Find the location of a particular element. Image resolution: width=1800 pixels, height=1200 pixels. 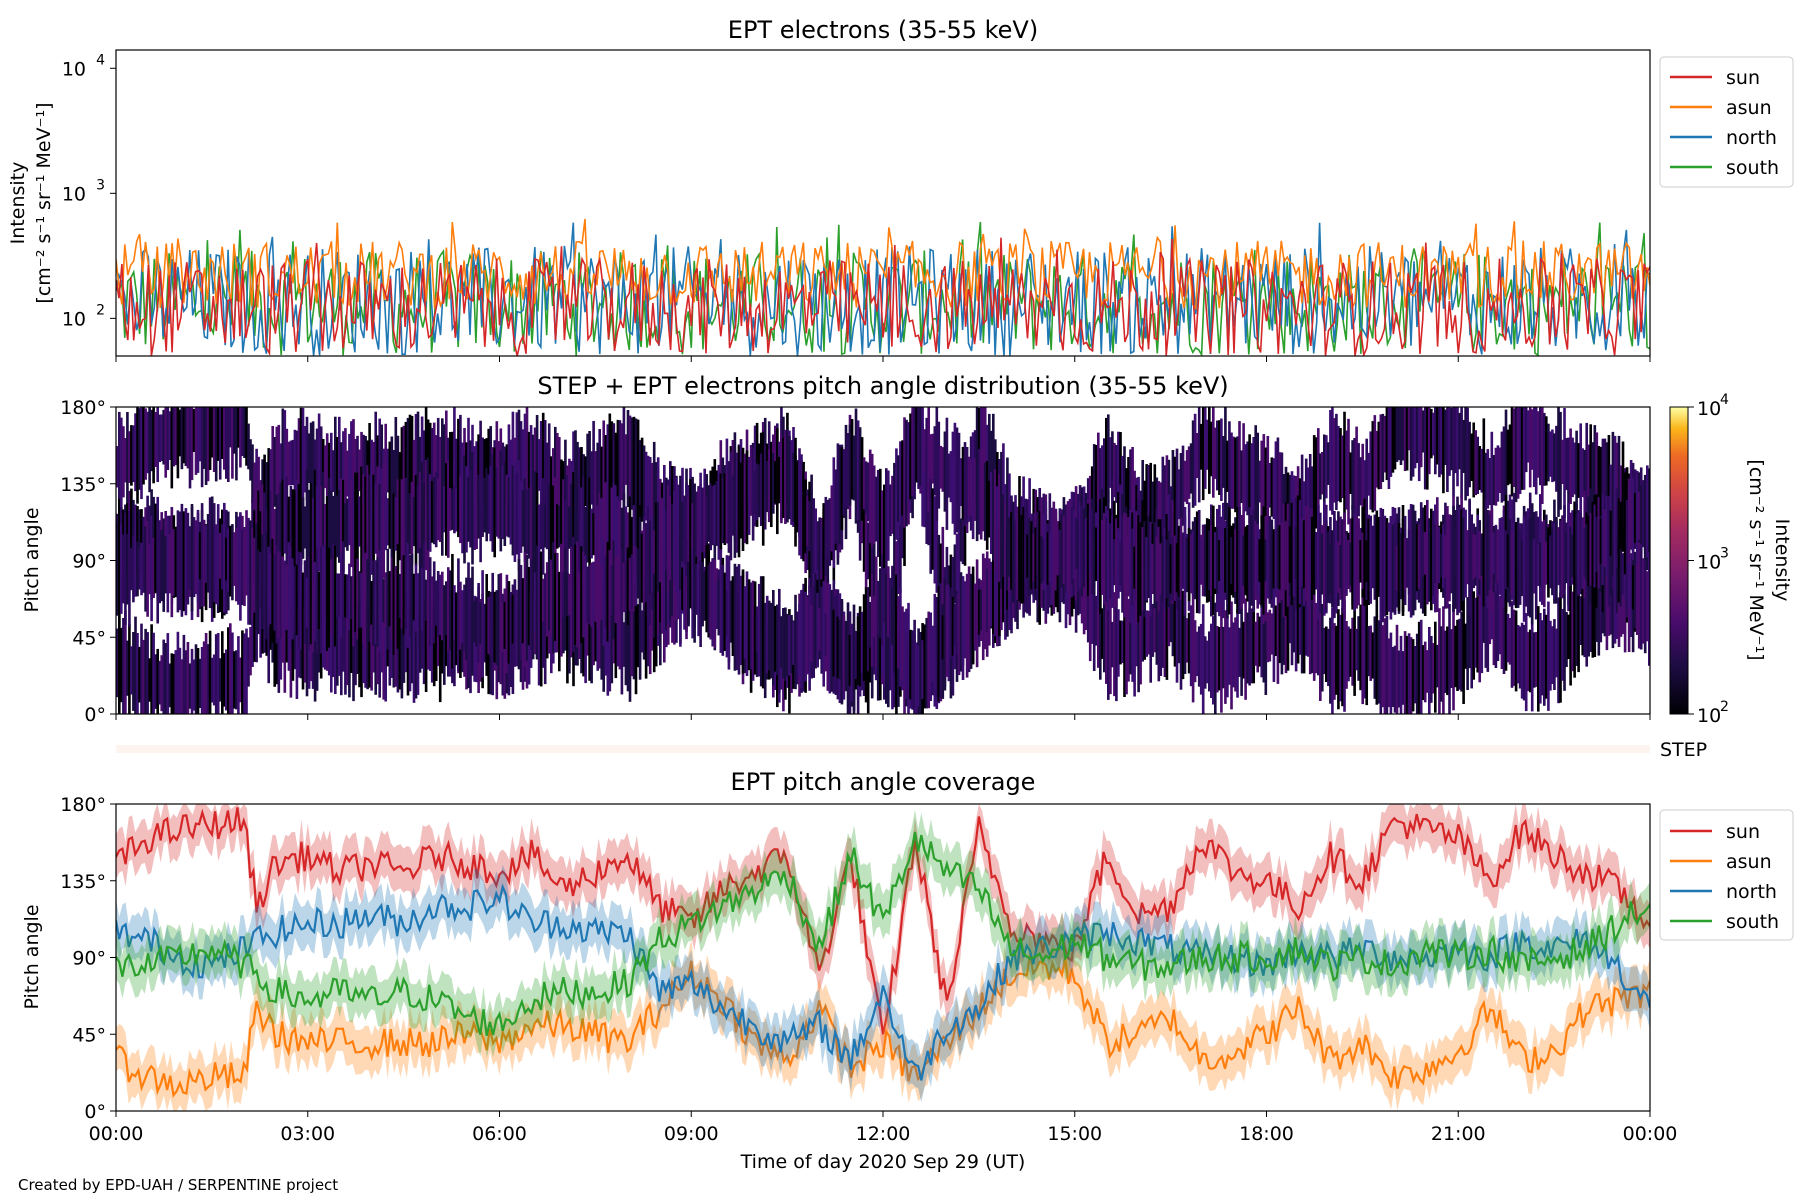

intensity-ylabel-units: [cm⁻² s⁻¹ sr⁻¹ MeV⁻¹] is located at coordinates (44, 202).